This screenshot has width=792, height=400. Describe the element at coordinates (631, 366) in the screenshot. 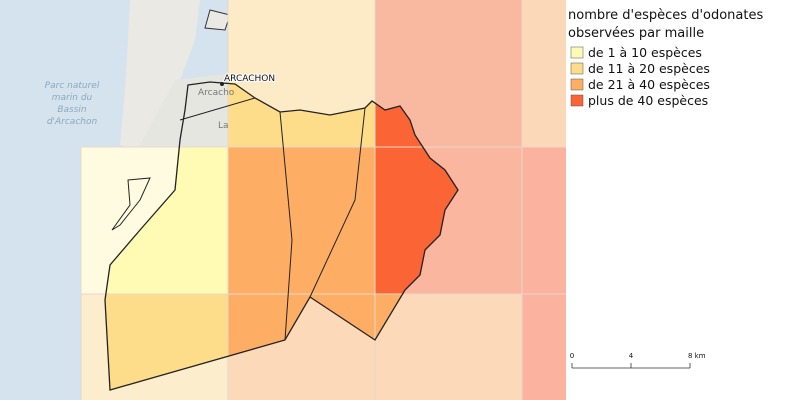

I see `scale-bar` at that location.